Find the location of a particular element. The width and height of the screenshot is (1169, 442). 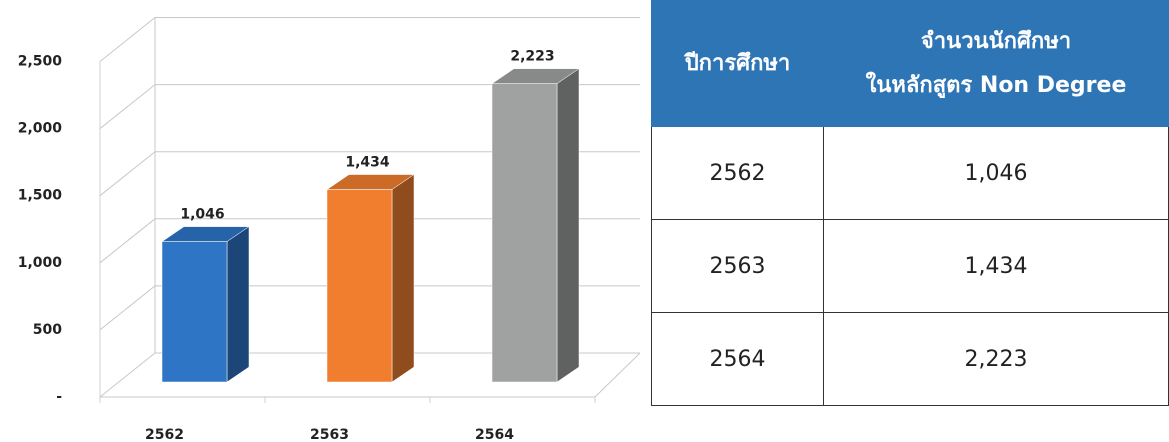

header-line: จำนวนนักศึกษา is located at coordinates (996, 41).